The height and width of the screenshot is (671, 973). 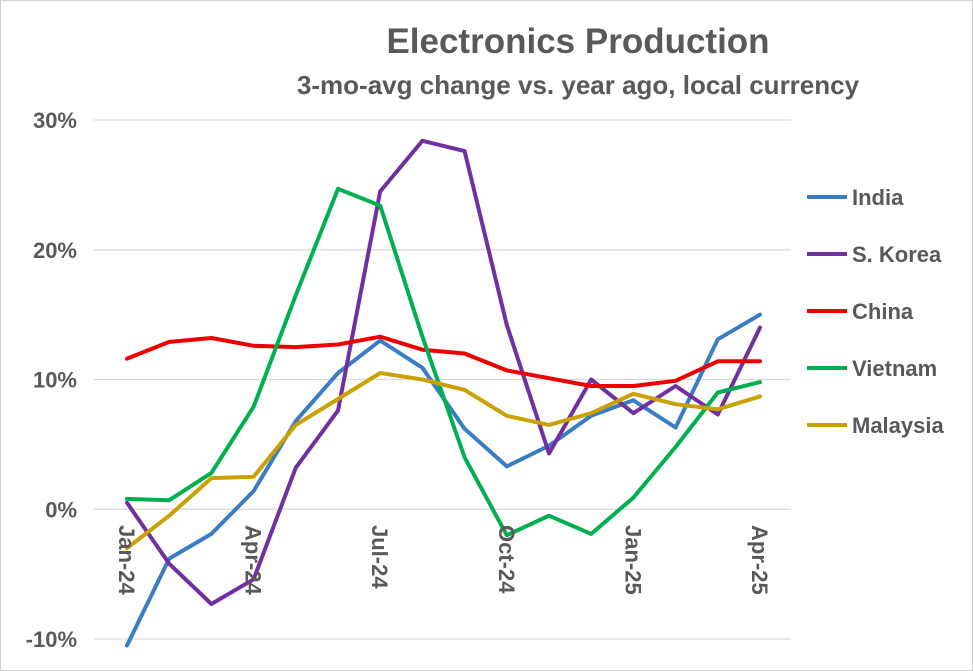 I want to click on legend: India S. Korea China Vietnam Malaysia, so click(x=875, y=311).